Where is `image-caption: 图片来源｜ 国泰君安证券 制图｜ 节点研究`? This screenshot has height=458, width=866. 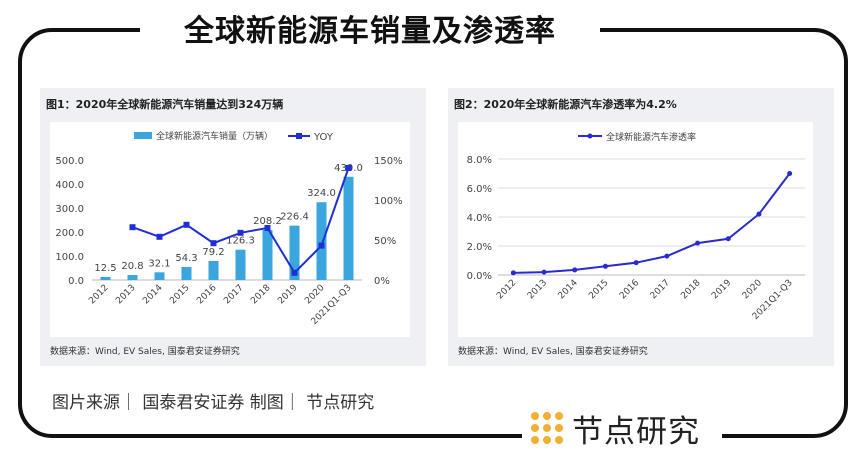 image-caption: 图片来源｜ 国泰君安证券 制图｜ 节点研究 is located at coordinates (213, 403).